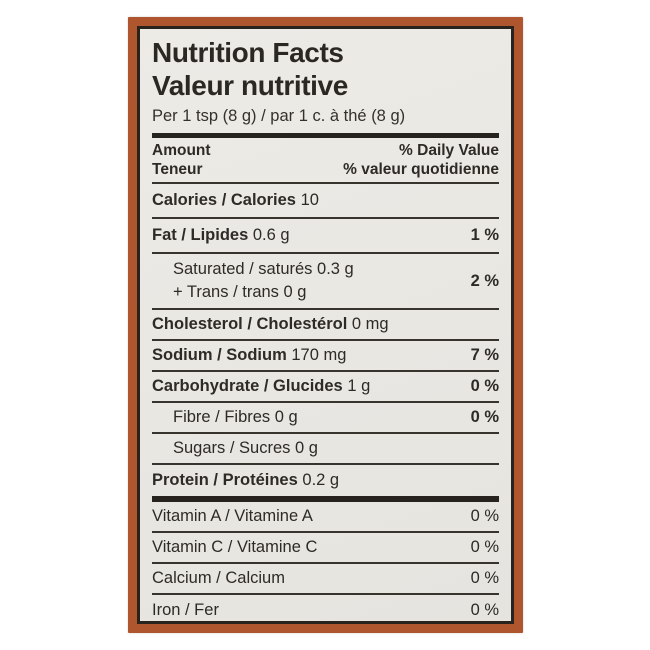 This screenshot has height=650, width=650. Describe the element at coordinates (240, 292) in the screenshot. I see `nutrient-name-line2: + Trans / trans 0 g` at that location.